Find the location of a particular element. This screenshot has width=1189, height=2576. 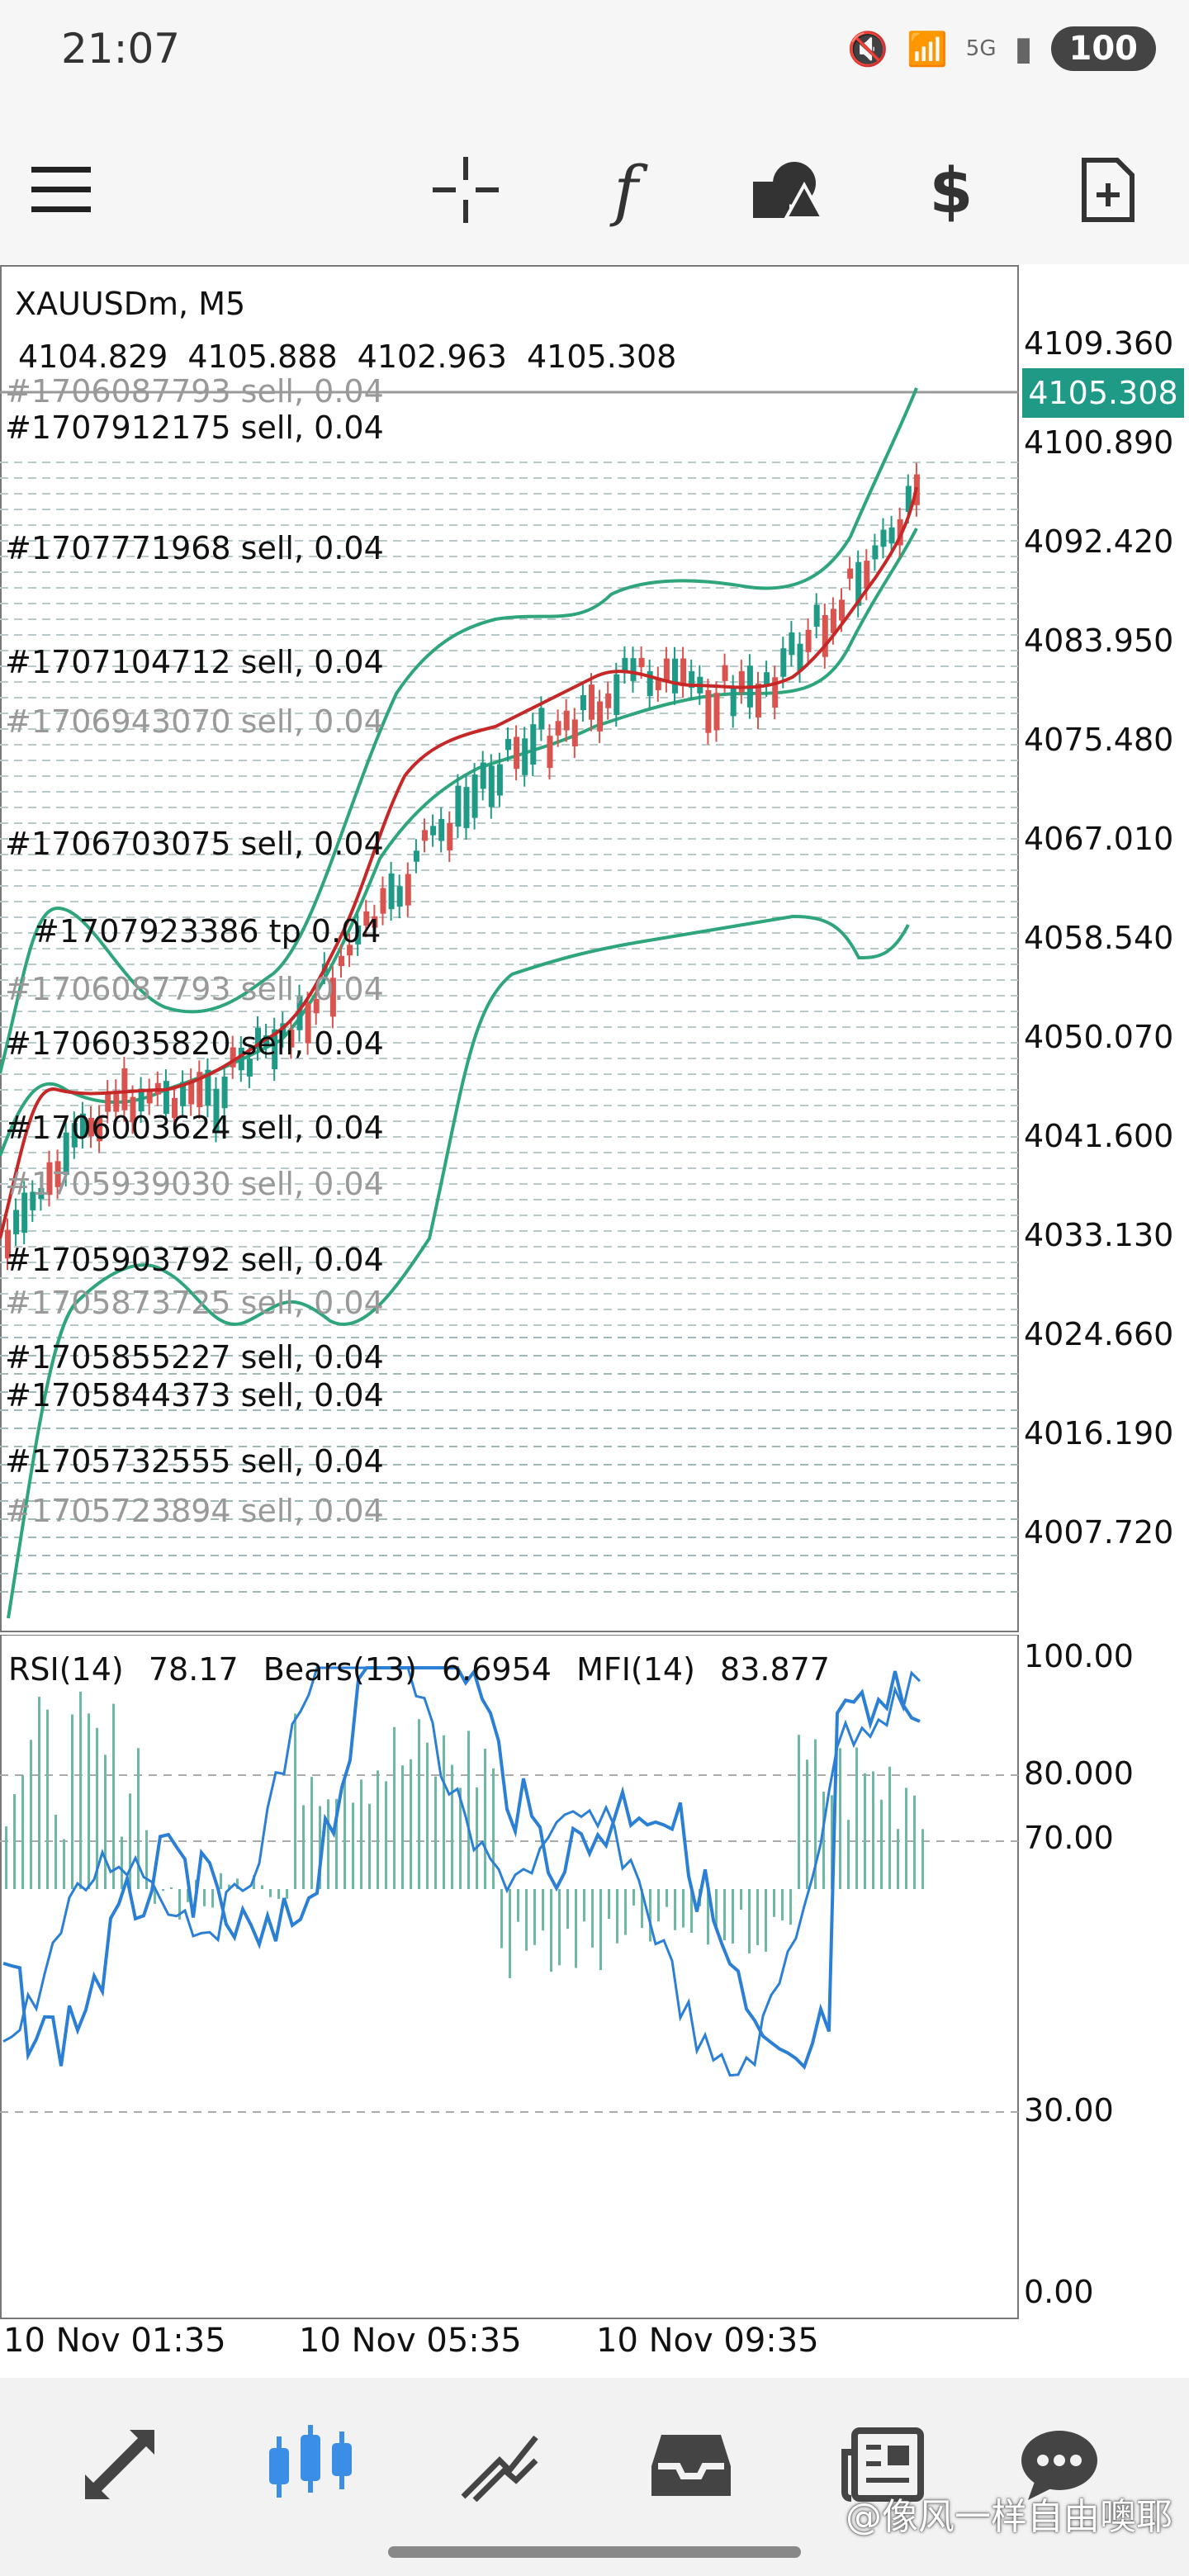

bears-histogram is located at coordinates (464, 1834).